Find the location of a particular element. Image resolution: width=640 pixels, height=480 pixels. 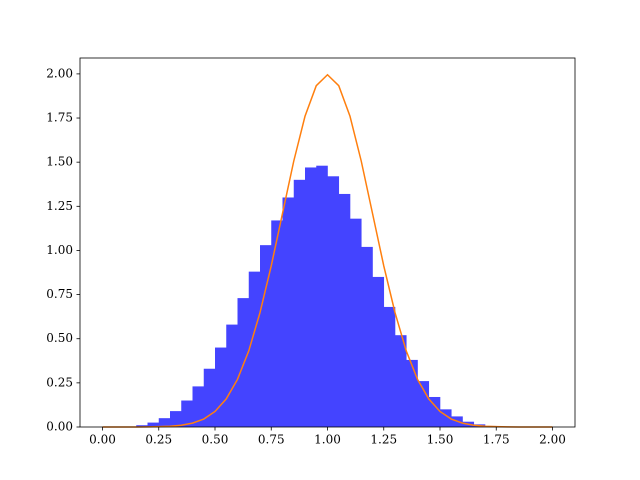

y-tick-label: 1.25 is located at coordinates (59, 206).